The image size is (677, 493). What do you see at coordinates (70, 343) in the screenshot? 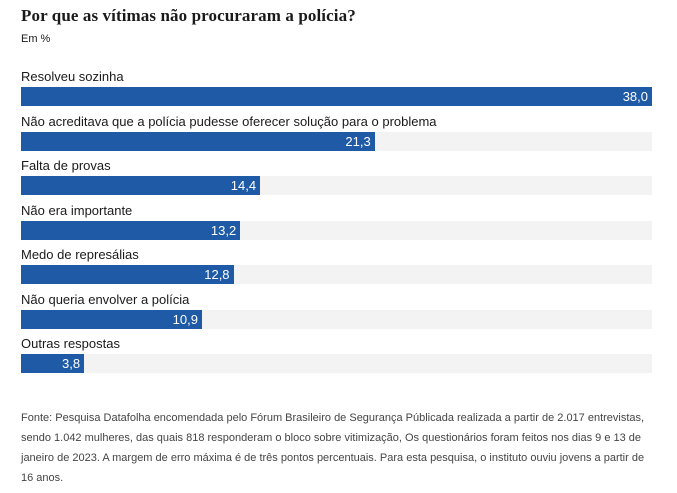
I see `category-label: Outras respostas` at bounding box center [70, 343].